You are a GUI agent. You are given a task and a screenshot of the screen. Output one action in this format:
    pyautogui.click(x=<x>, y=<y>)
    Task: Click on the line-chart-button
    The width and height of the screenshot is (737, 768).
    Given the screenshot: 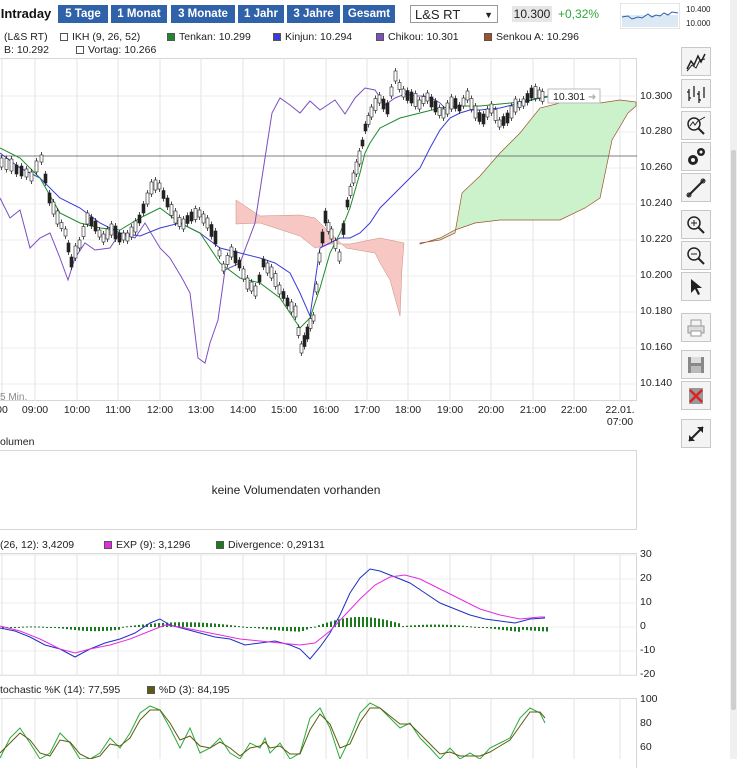 What is the action you would take?
    pyautogui.click(x=696, y=61)
    